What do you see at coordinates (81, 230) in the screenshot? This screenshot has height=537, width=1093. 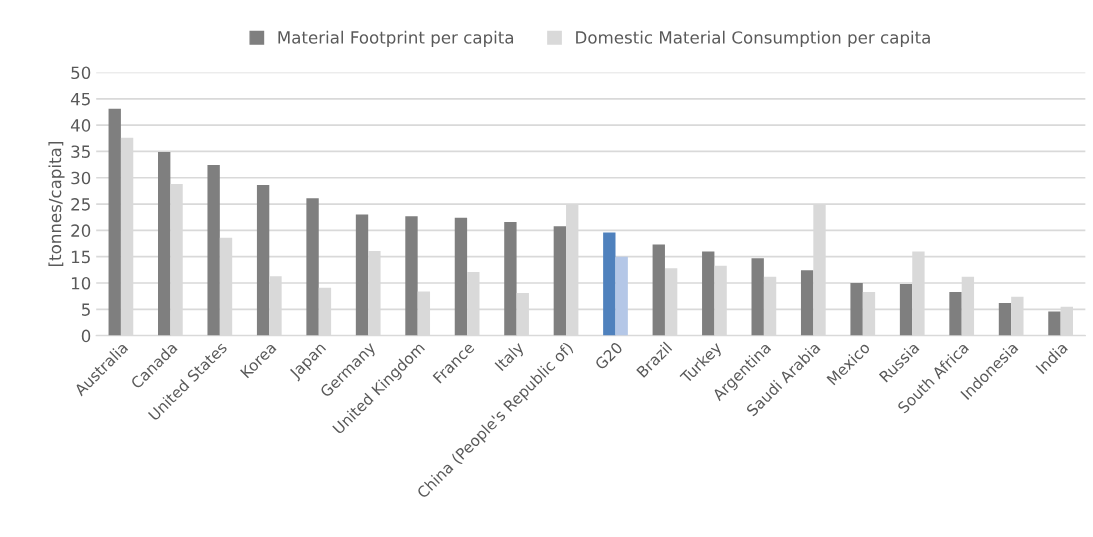 I see `y-tick-label: 20` at bounding box center [81, 230].